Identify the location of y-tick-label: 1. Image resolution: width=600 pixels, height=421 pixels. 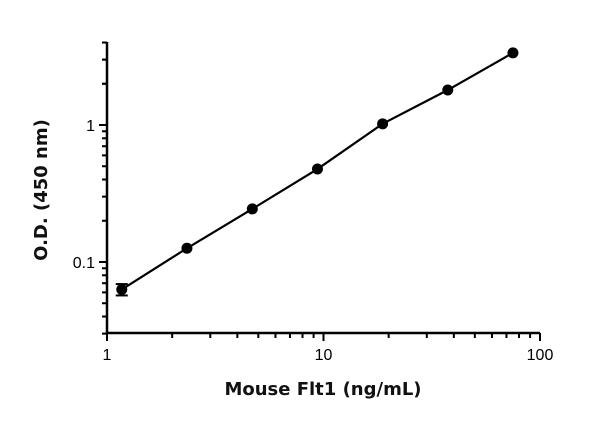
(90, 126).